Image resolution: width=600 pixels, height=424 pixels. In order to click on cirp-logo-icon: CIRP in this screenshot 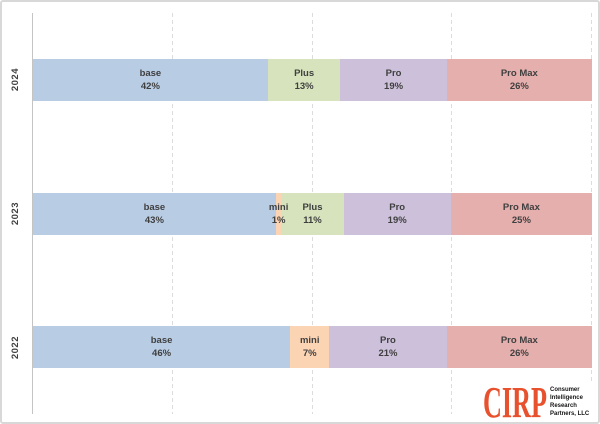, I will do `click(515, 401)`.